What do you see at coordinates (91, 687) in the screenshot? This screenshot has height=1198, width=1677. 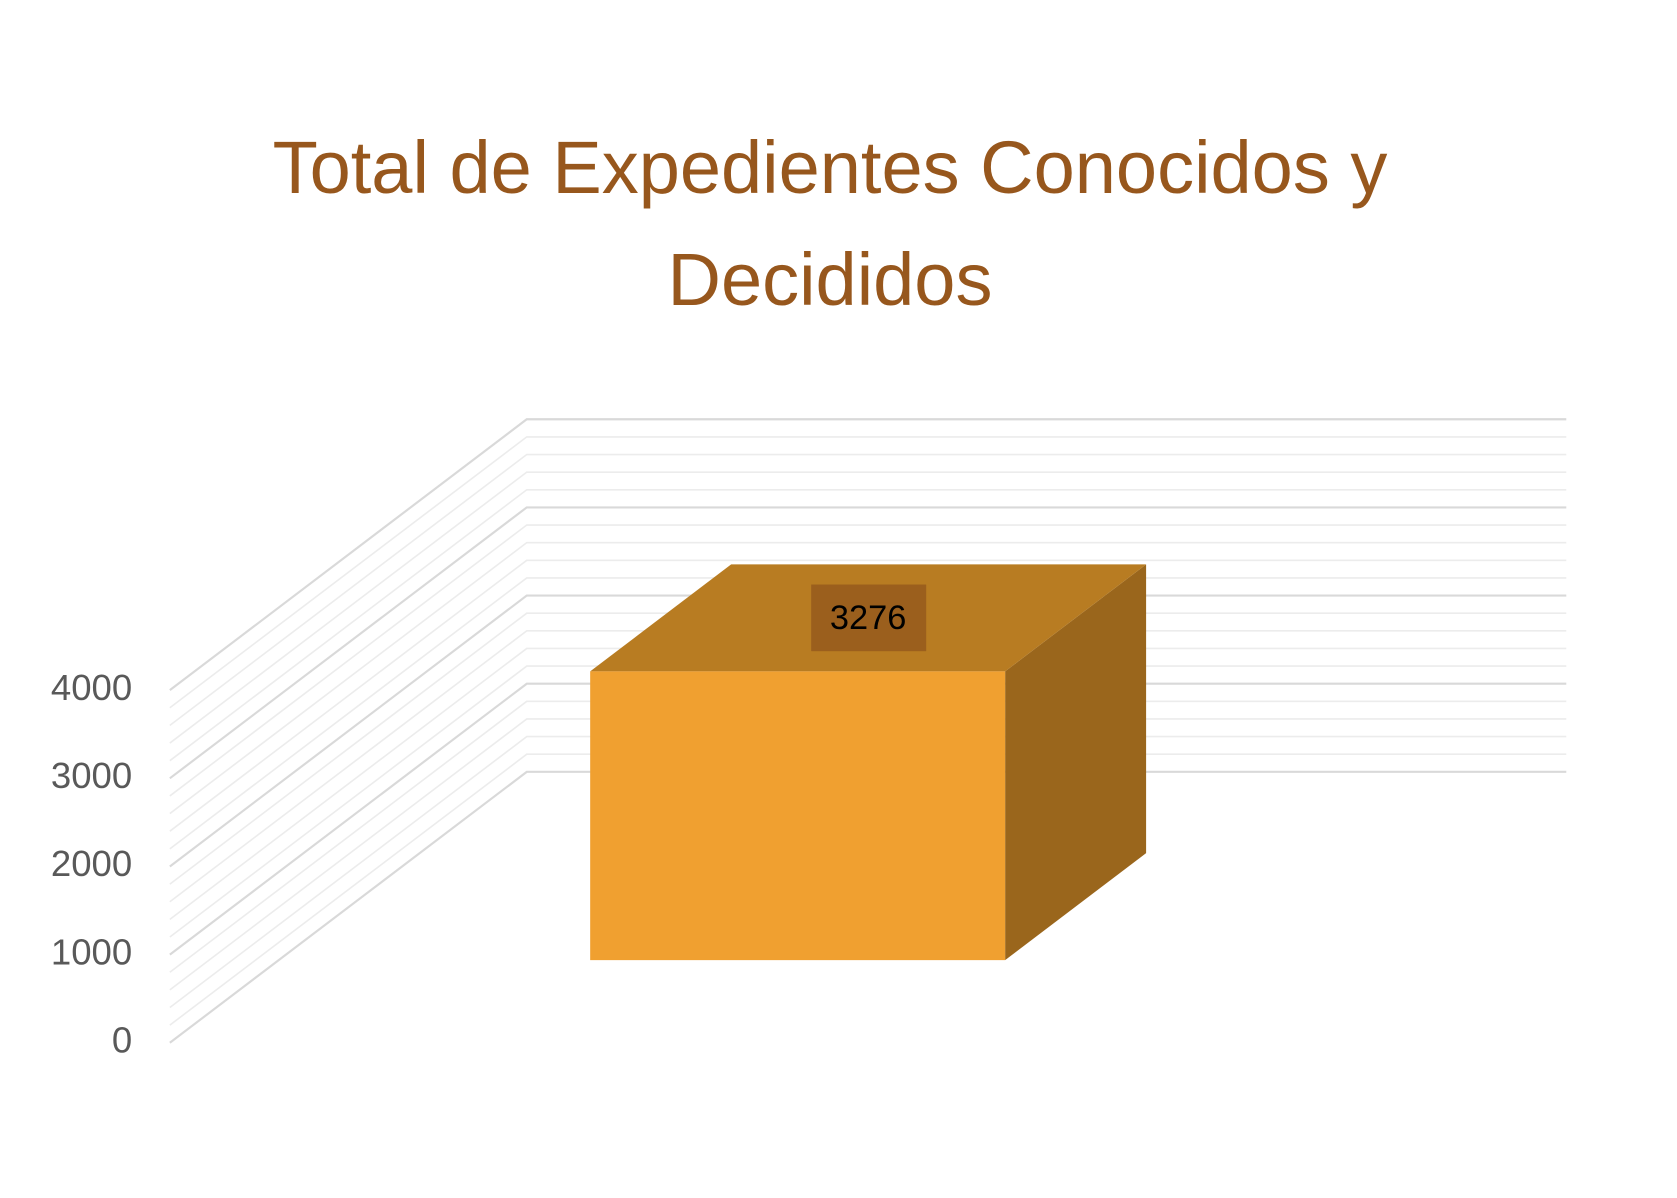 I see `y-tick-label: 4000` at bounding box center [91, 687].